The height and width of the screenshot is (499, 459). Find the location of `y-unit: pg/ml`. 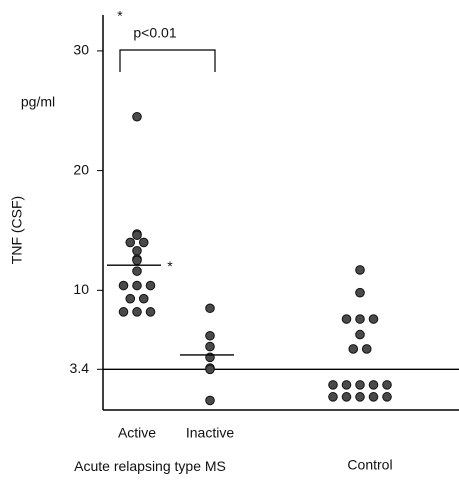

y-unit: pg/ml is located at coordinates (38, 102).